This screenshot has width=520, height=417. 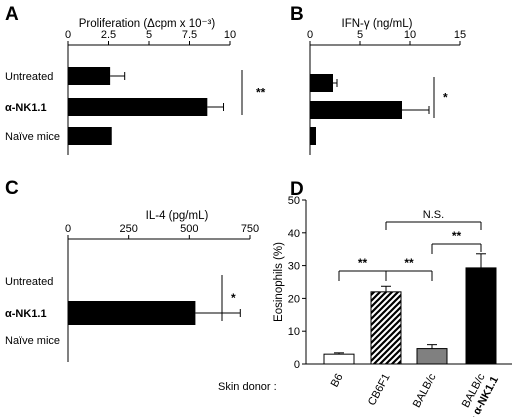 What do you see at coordinates (297, 14) in the screenshot?
I see `panel-letter: B` at bounding box center [297, 14].